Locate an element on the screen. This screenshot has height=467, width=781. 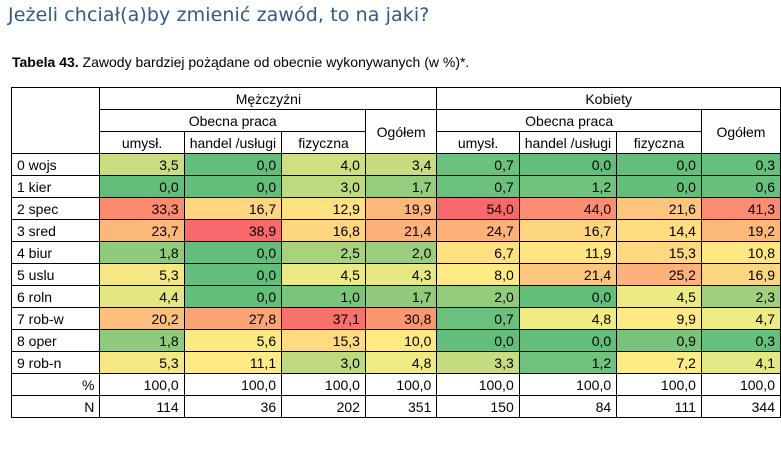
table-row: 5 uslu 5,3 0,0 4,5 4,3 8,0 21,4 25,2 16,9 is located at coordinates (395, 274).